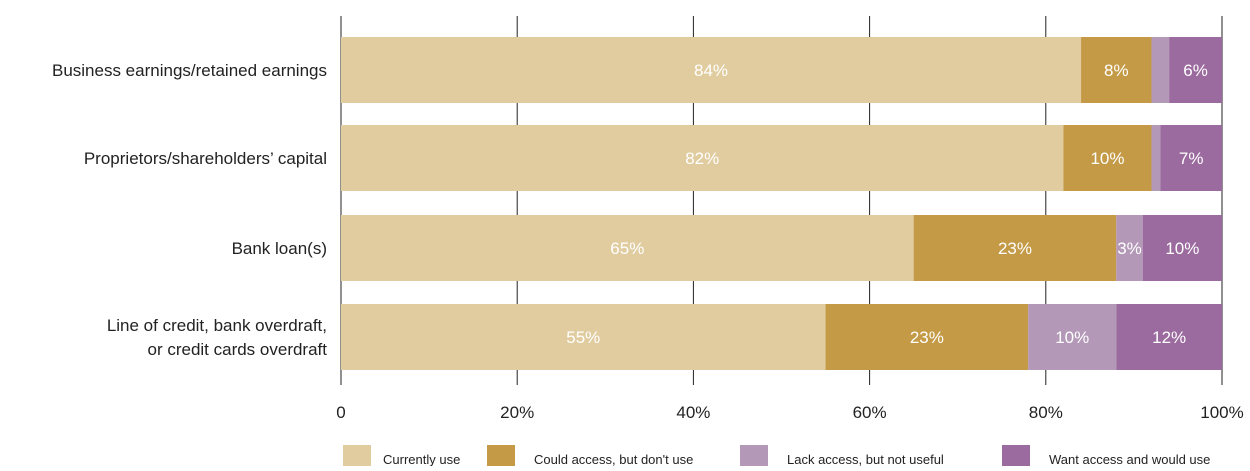 This screenshot has height=471, width=1250. I want to click on x-tick-label: 40%, so click(693, 412).